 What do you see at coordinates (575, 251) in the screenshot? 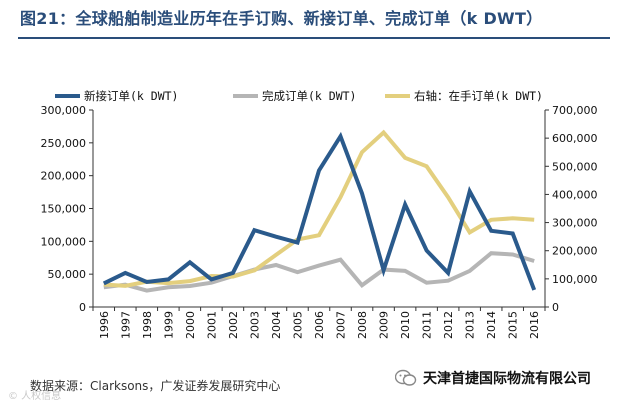
I see `y-right-tick-label: 200,000` at bounding box center [575, 251].